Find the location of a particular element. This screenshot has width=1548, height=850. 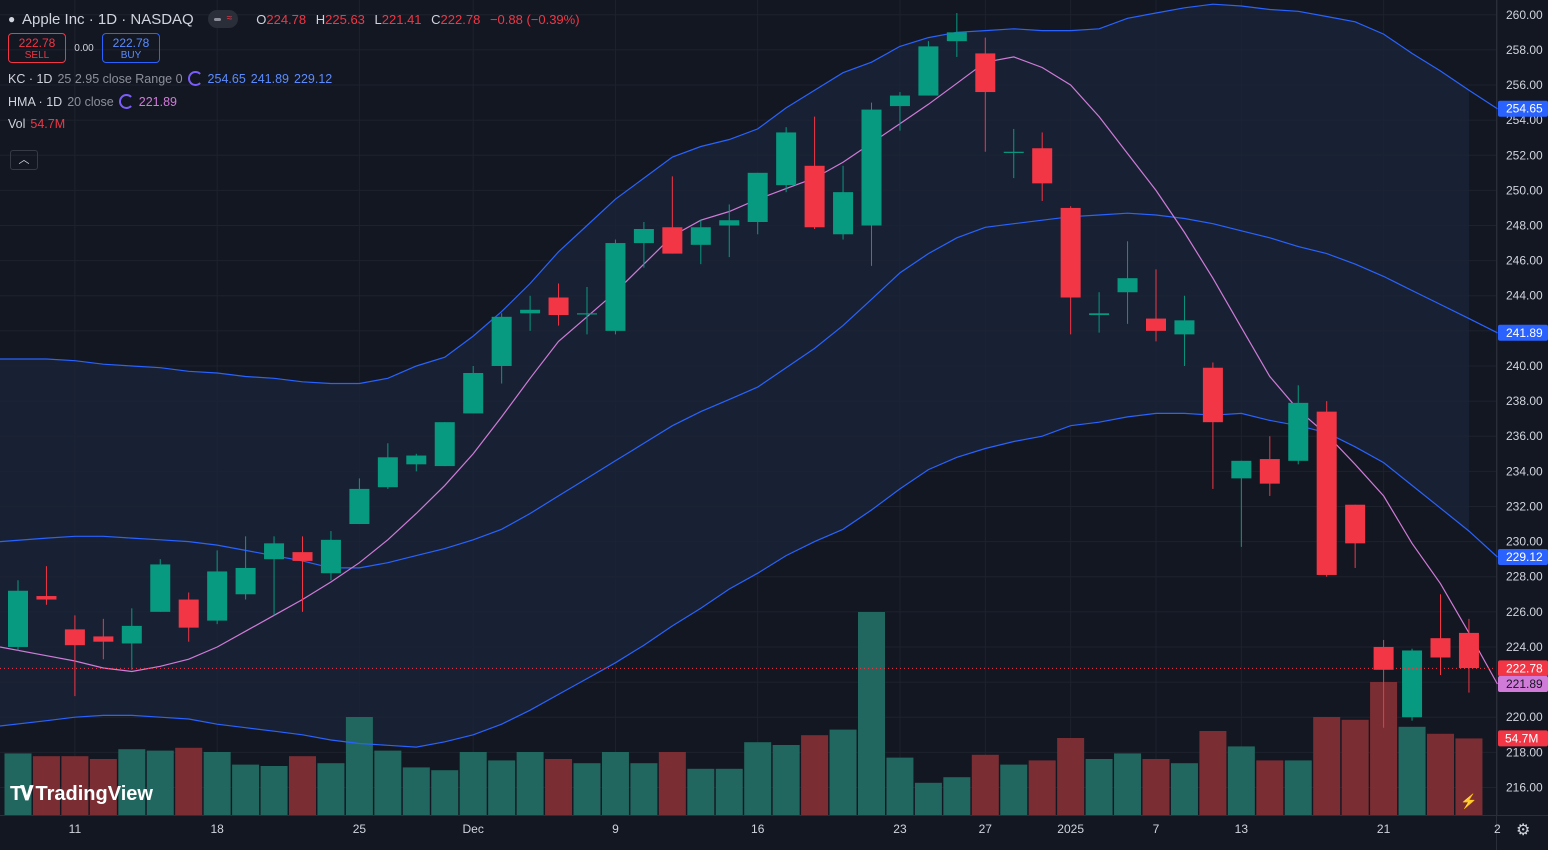

time-tick-label: 18 is located at coordinates (217, 829).